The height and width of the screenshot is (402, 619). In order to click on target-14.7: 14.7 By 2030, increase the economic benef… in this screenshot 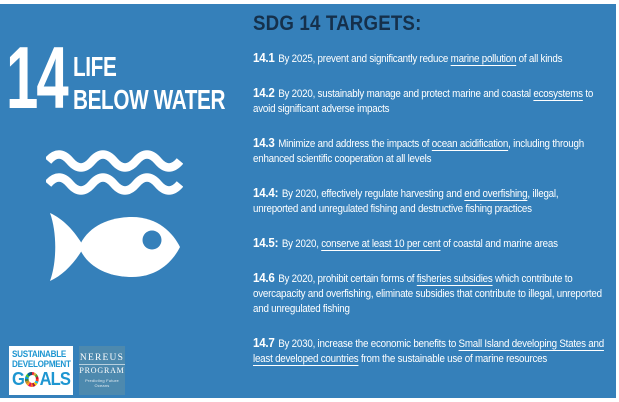, I will do `click(429, 351)`.